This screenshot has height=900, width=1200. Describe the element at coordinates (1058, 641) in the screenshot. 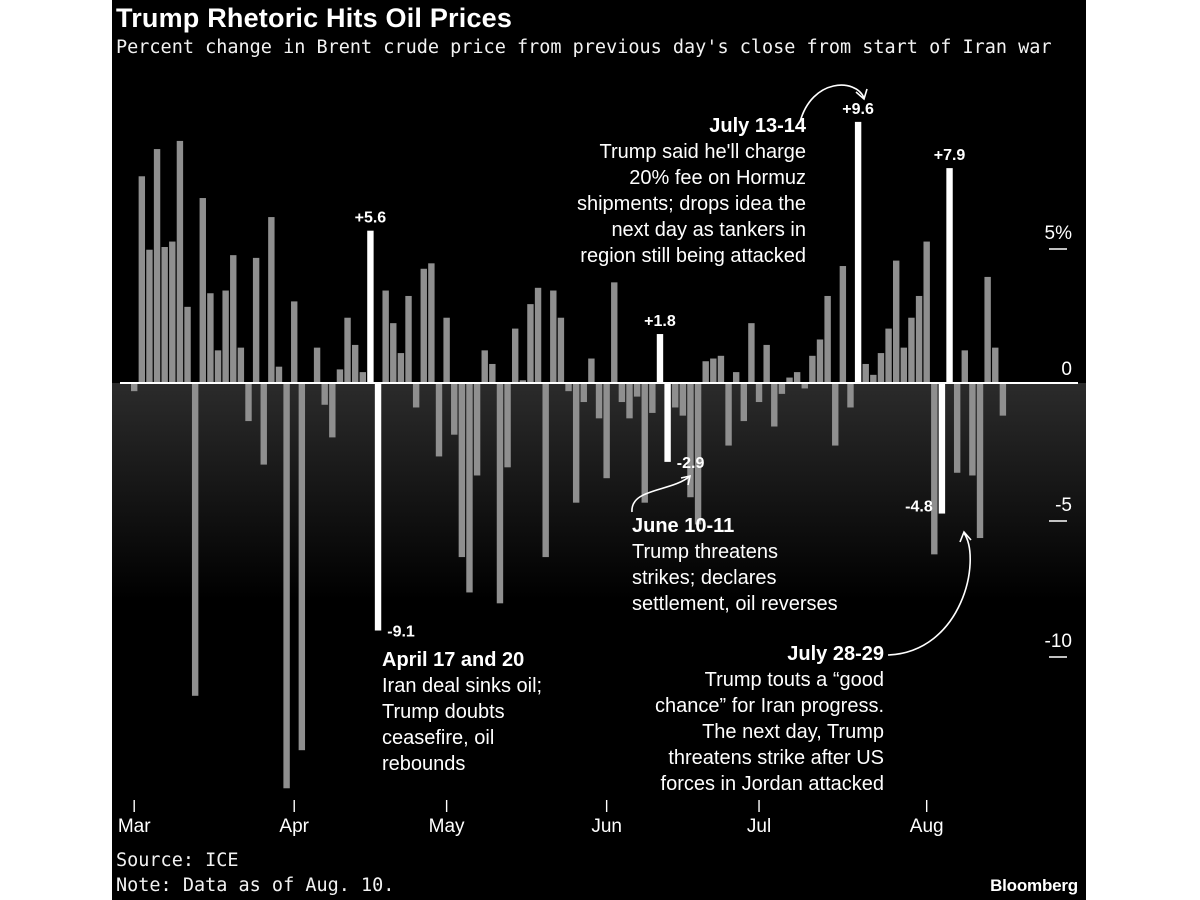

I see `y-tick-label: -10` at that location.